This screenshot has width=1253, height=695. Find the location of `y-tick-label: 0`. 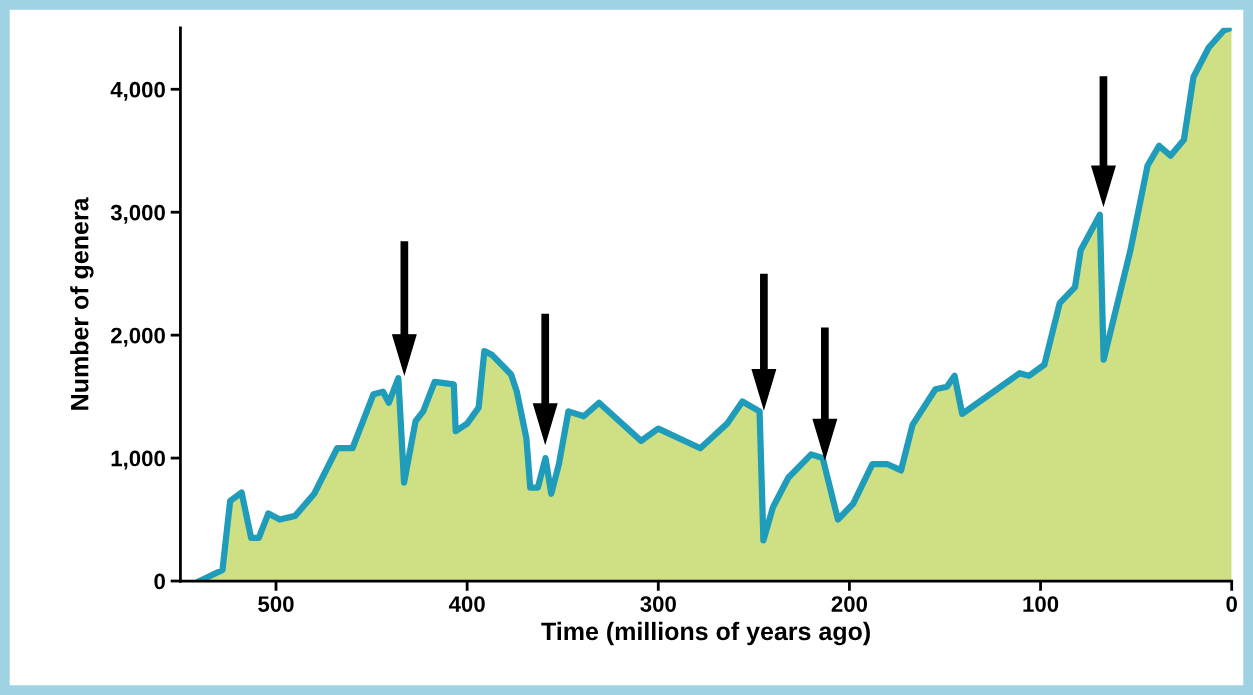

y-tick-label: 0 is located at coordinates (159, 581).